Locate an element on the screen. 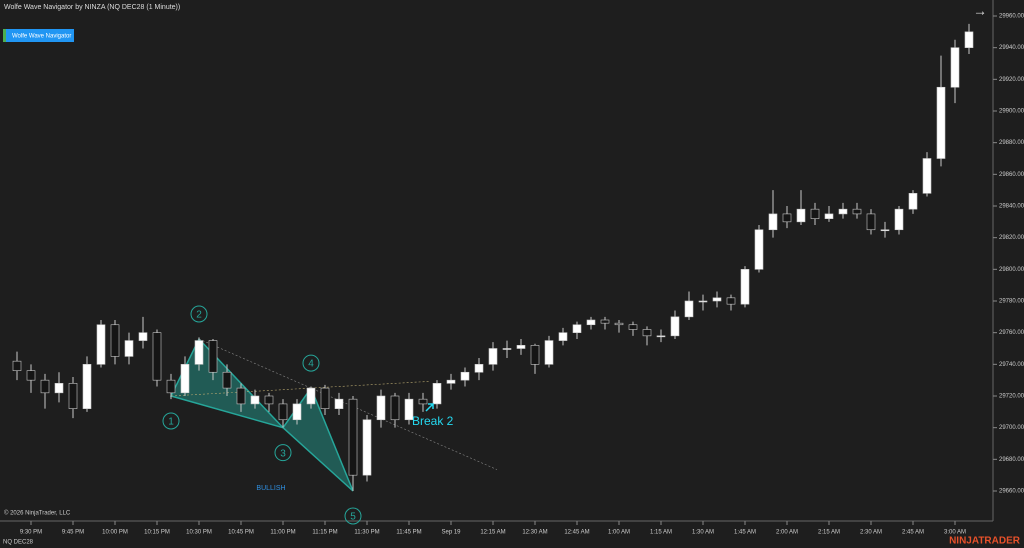  x-tick-label: 10:00 PM is located at coordinates (115, 533).